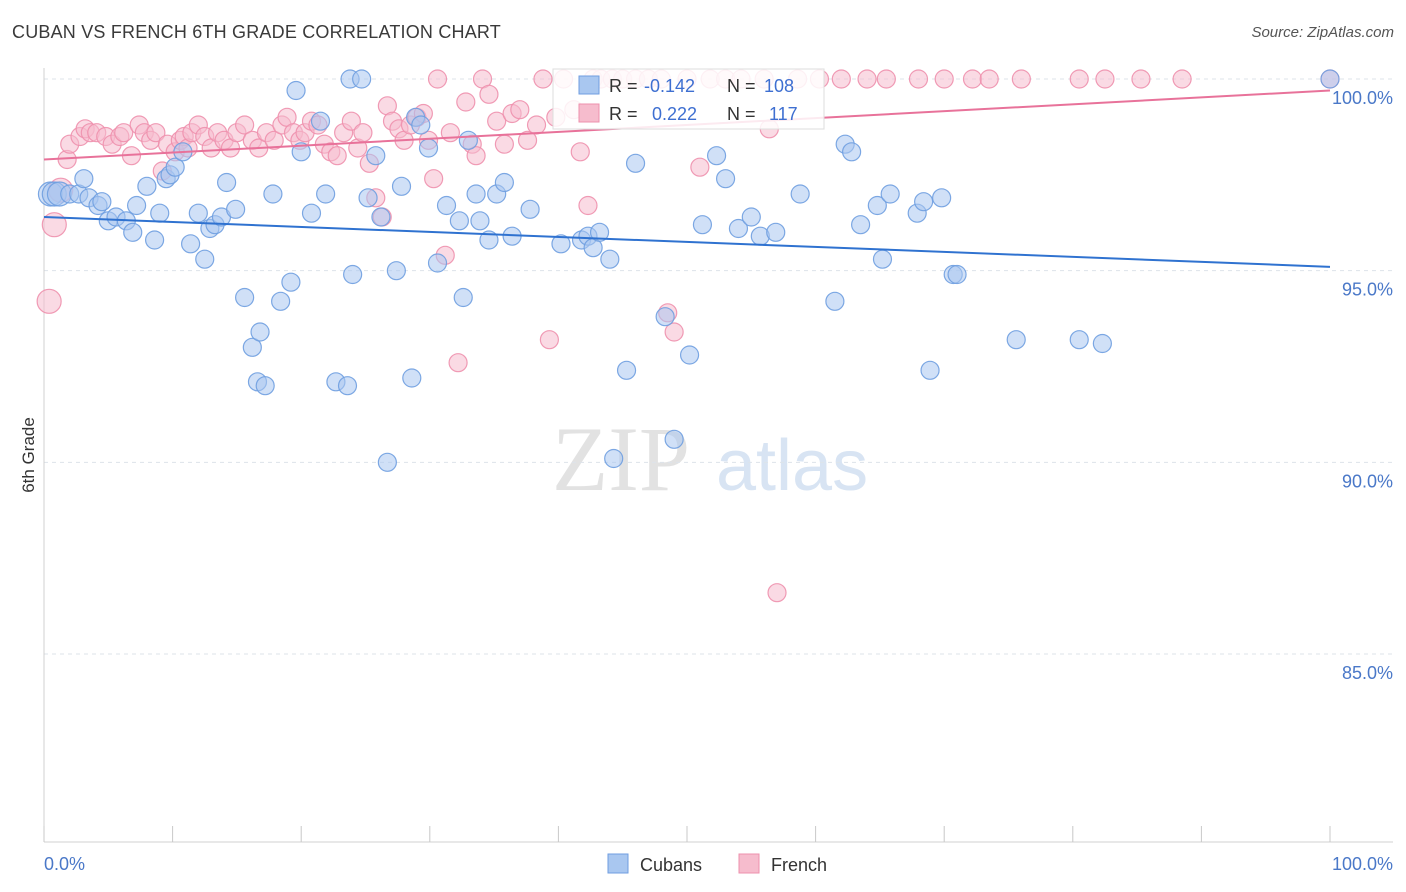 This screenshot has width=1406, height=892. What do you see at coordinates (623, 114) in the screenshot?
I see `stats-pink-r-label: R =` at bounding box center [623, 114].